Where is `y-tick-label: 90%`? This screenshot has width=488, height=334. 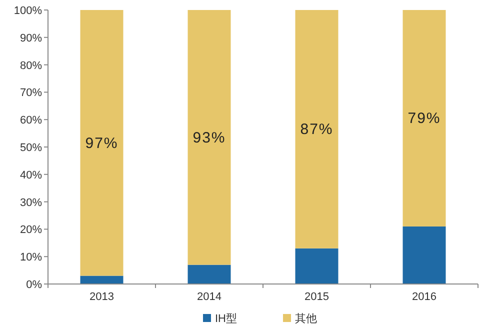 y-tick-label: 90% is located at coordinates (31, 38).